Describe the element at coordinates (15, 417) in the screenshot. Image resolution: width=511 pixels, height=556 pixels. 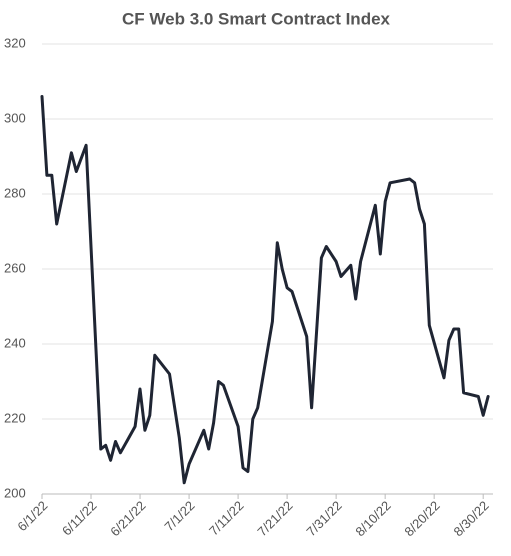
I see `y-tick-label: 220` at that location.